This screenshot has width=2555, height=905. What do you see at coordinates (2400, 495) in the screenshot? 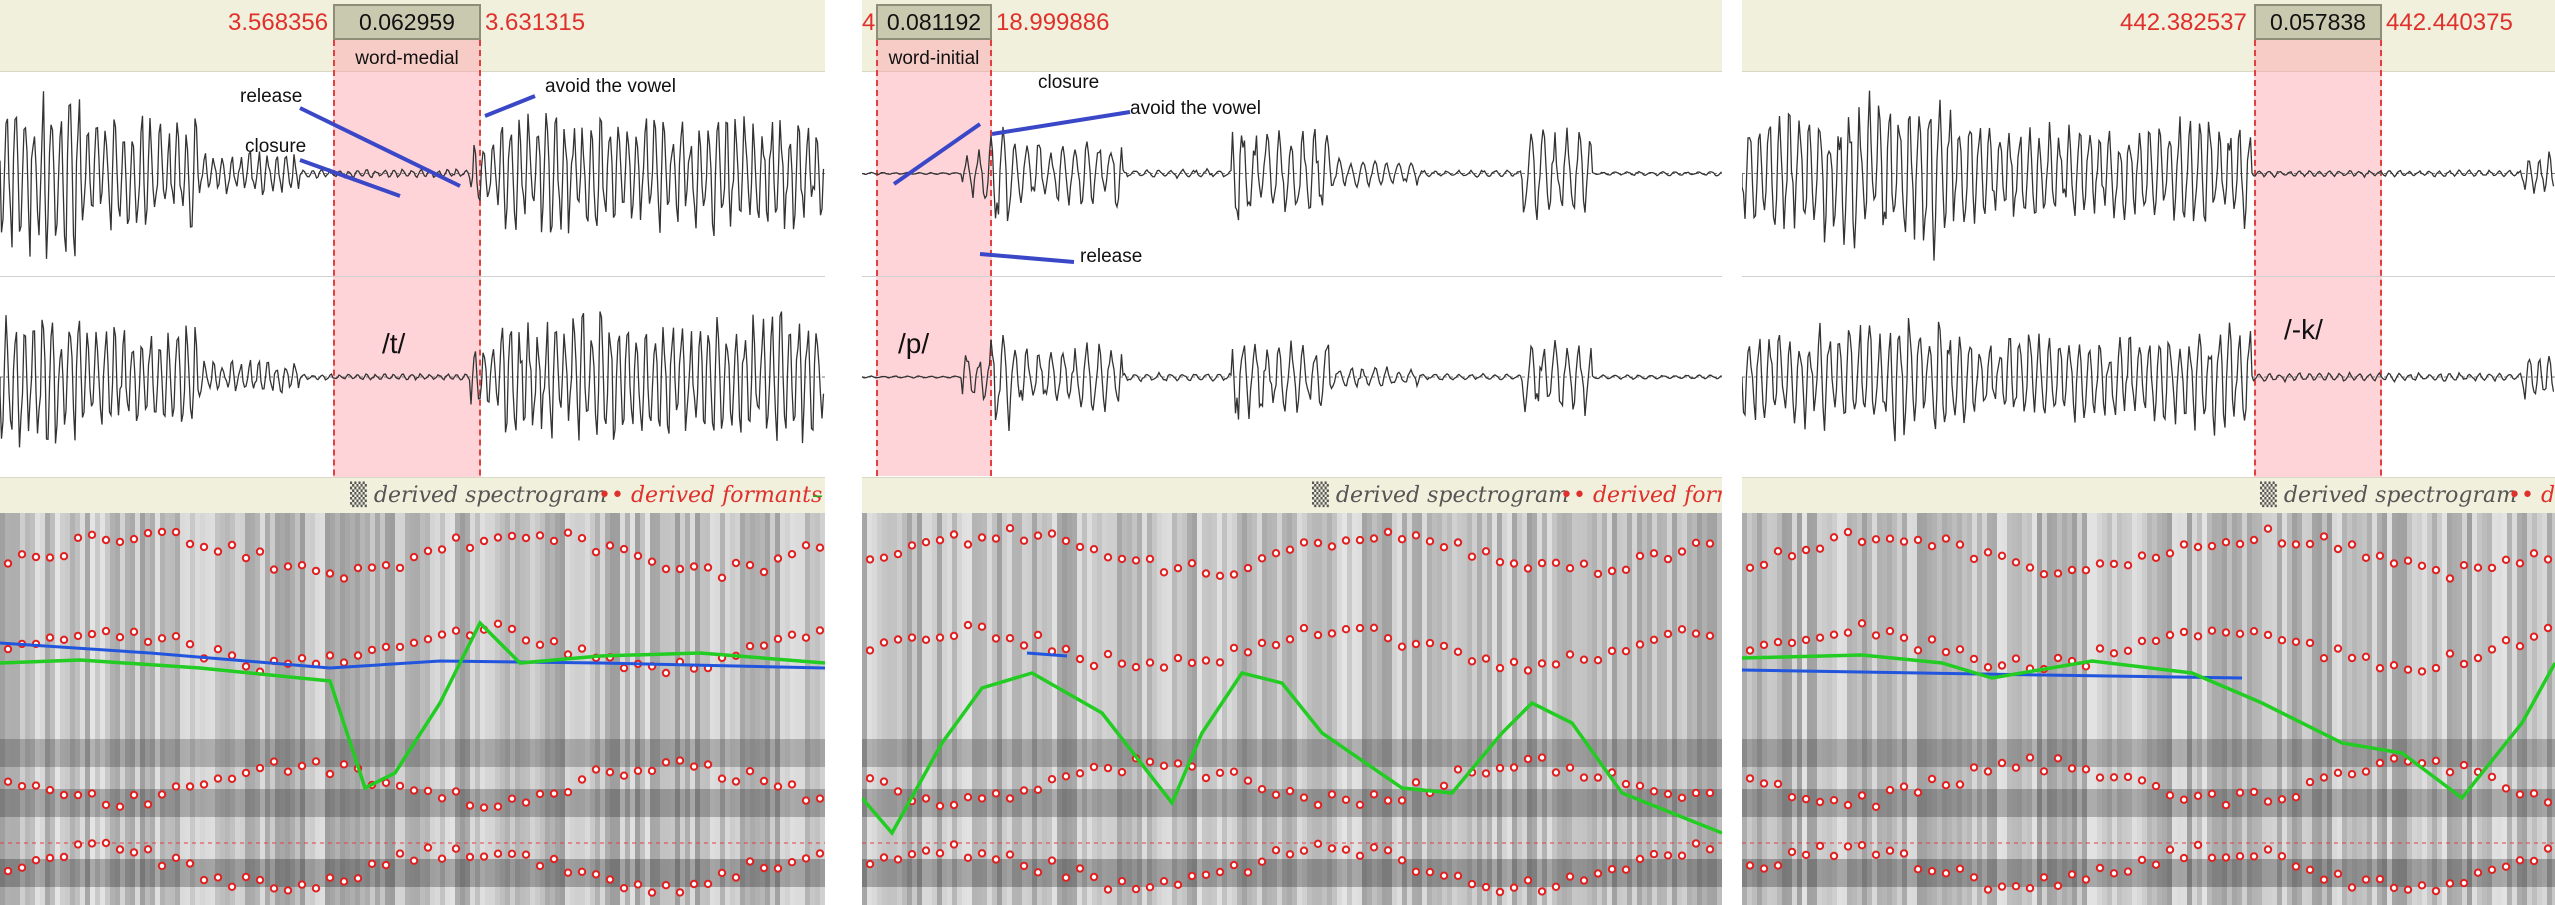
I see `legend-spectrogram-text: derived spectrogram` at bounding box center [2400, 495].